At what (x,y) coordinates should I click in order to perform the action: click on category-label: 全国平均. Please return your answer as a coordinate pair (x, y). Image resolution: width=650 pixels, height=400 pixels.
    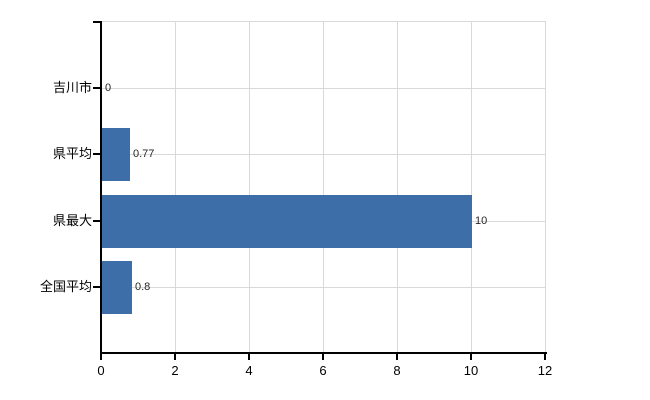
    Looking at the image, I should click on (65, 286).